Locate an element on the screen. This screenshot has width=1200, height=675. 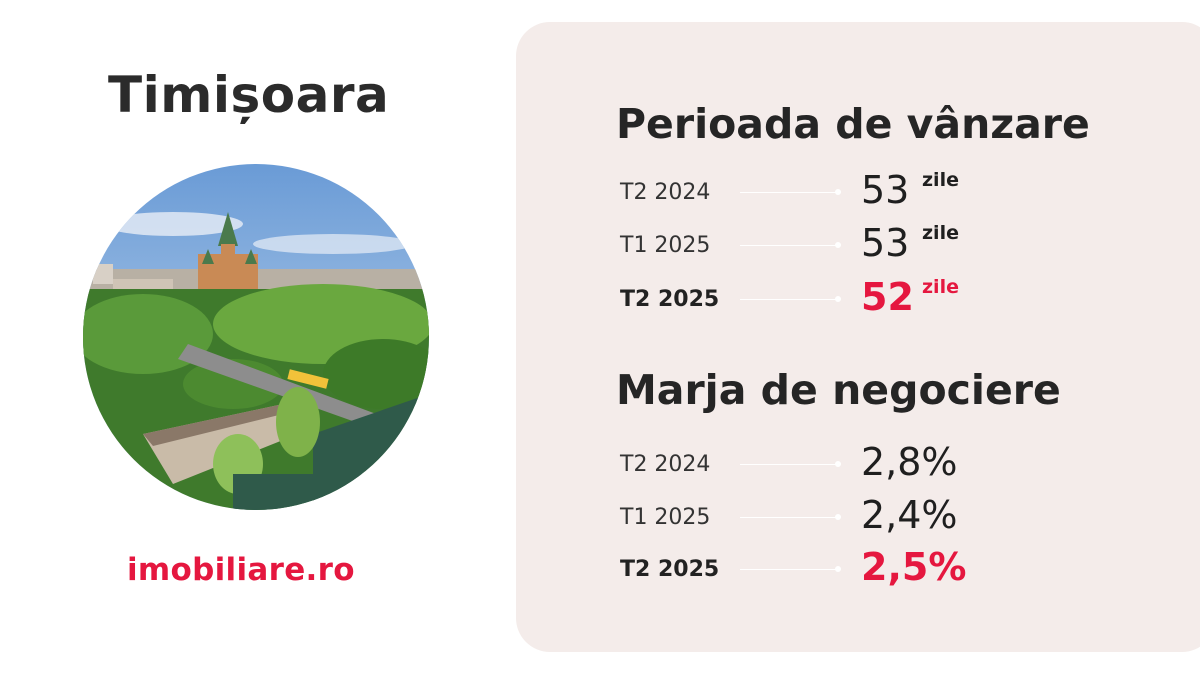
city-photo is located at coordinates (256, 337).